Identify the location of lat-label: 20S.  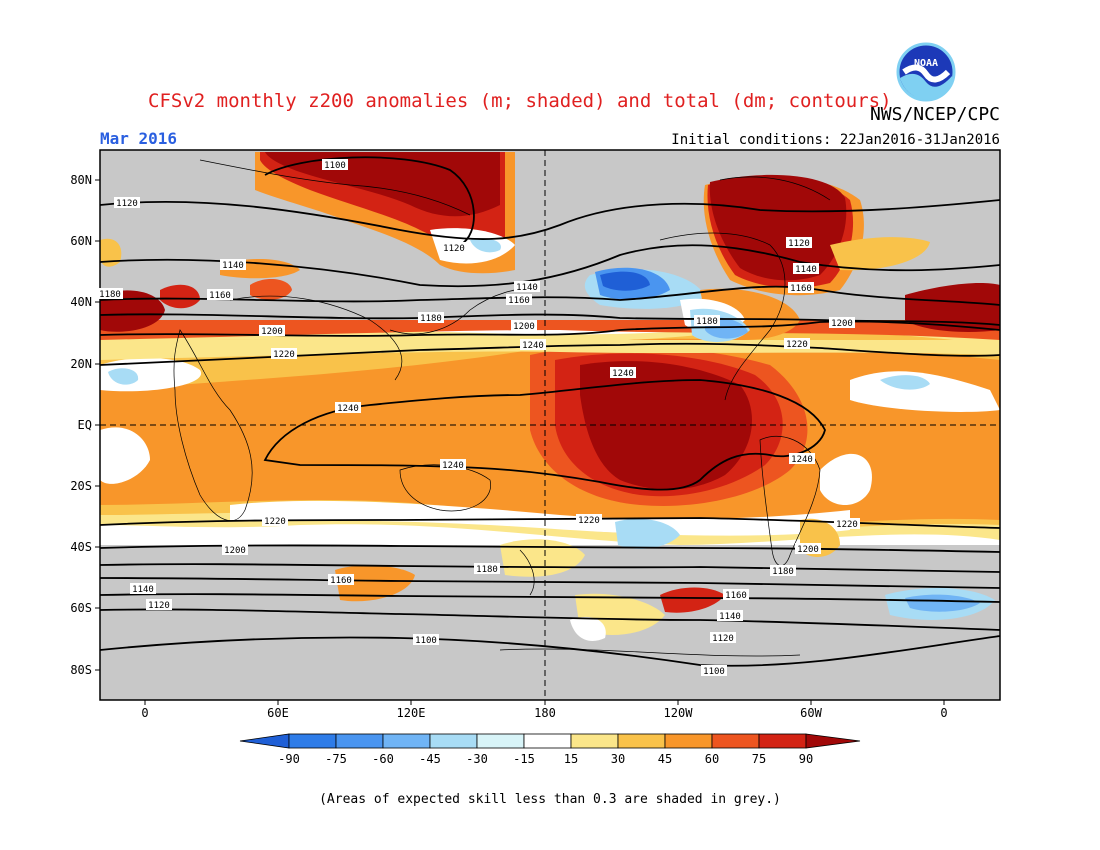
(81, 486).